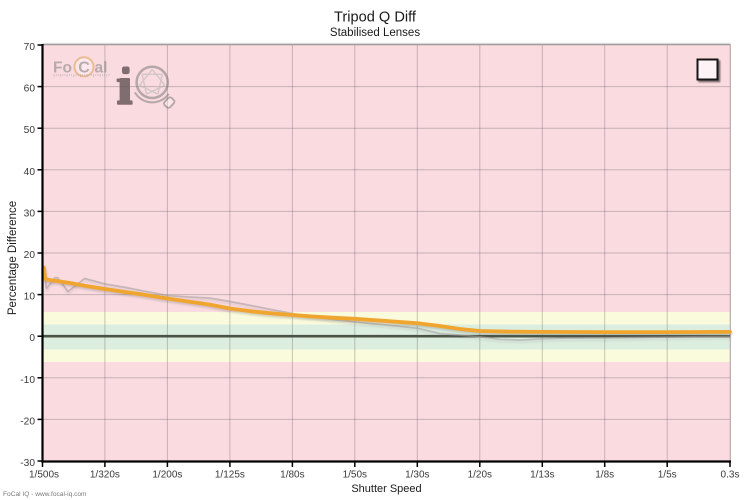 This screenshot has height=500, width=750. What do you see at coordinates (32, 338) in the screenshot?
I see `svg-text: 0` at bounding box center [32, 338].